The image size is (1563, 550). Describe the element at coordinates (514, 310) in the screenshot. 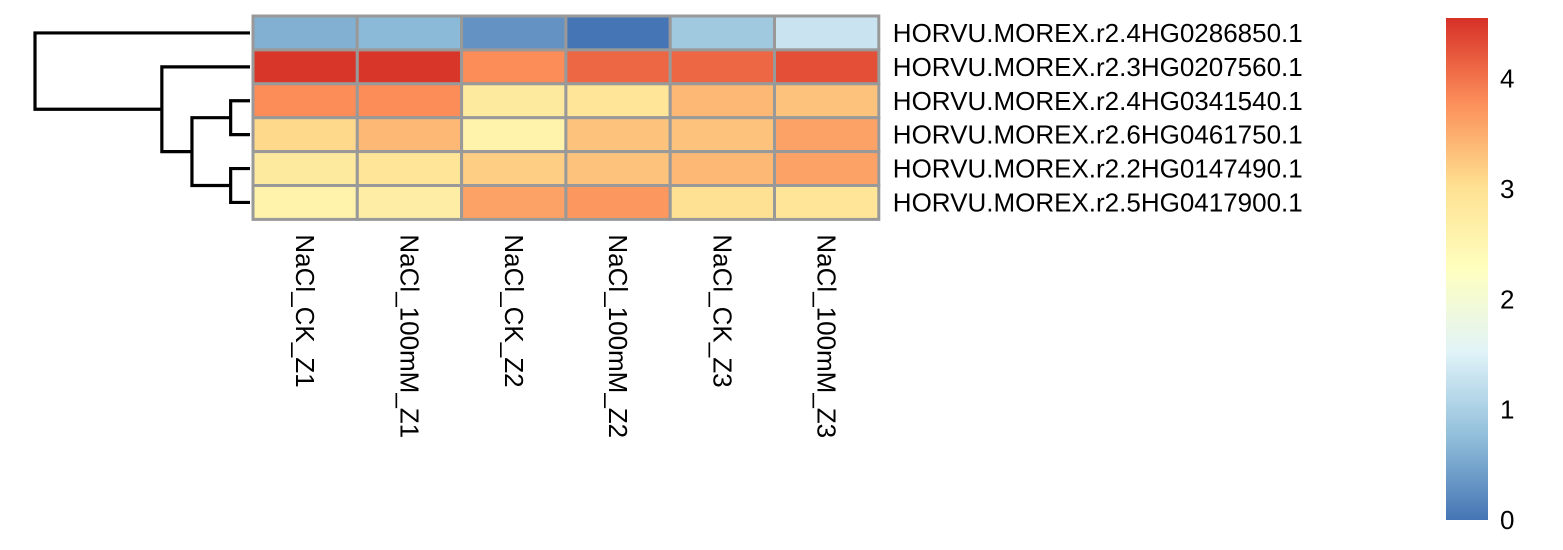

I see `column-label: NaCl_CK_Z2` at that location.